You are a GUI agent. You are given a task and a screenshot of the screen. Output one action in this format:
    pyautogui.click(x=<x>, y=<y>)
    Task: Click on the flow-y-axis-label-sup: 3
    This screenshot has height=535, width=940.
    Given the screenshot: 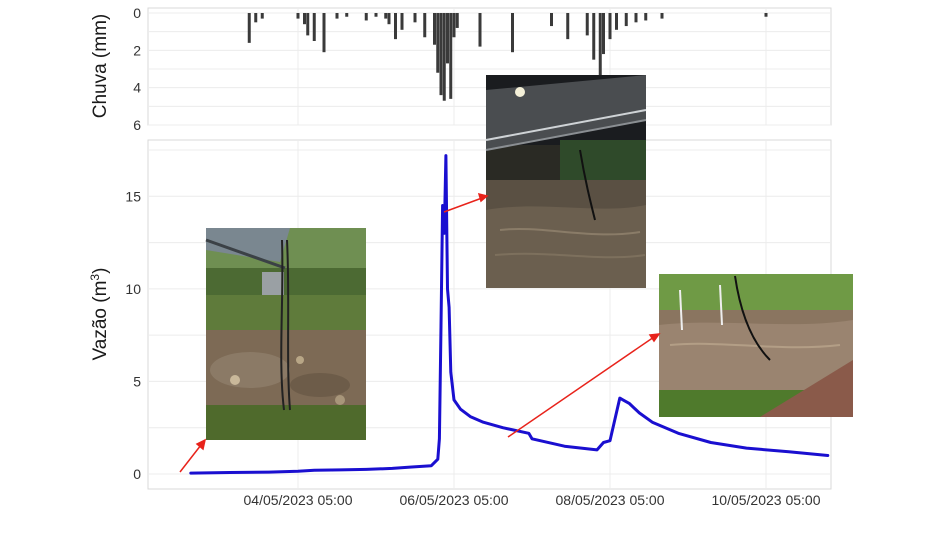 What is the action you would take?
    pyautogui.click(x=95, y=277)
    